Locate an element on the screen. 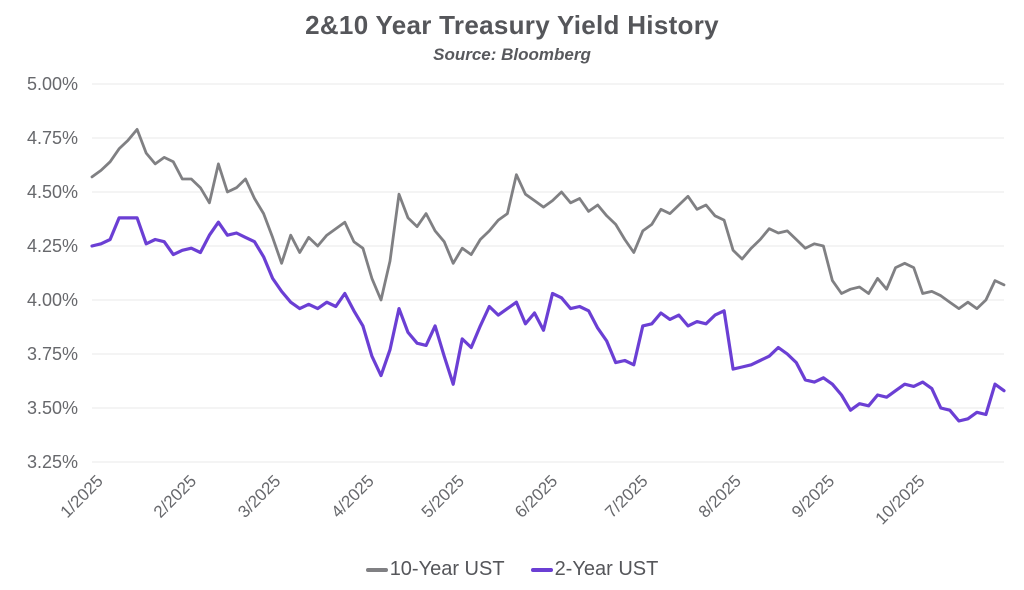  legend-item-10-year-ust: 10-Year UST is located at coordinates (435, 569).